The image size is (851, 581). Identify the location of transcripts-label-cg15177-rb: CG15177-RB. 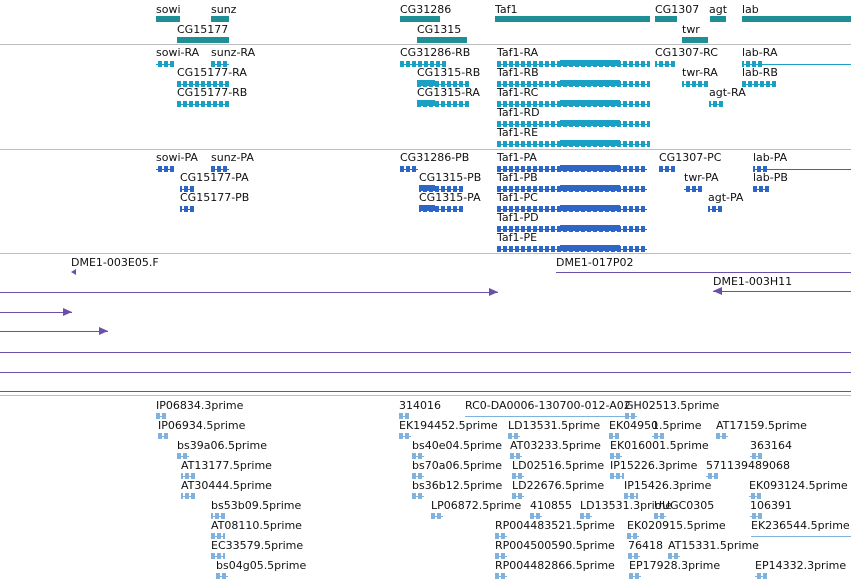
(212, 92).